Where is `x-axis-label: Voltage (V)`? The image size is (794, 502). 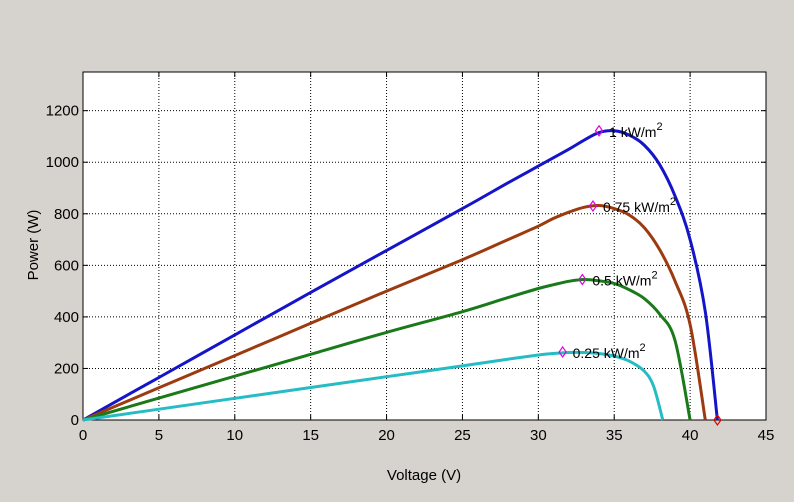
x-axis-label: Voltage (V) is located at coordinates (424, 475).